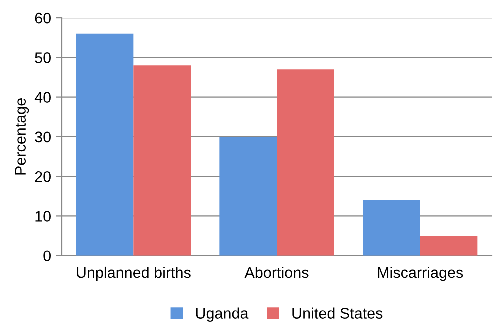  Describe the element at coordinates (43, 58) in the screenshot. I see `y-tick-label: 50` at that location.